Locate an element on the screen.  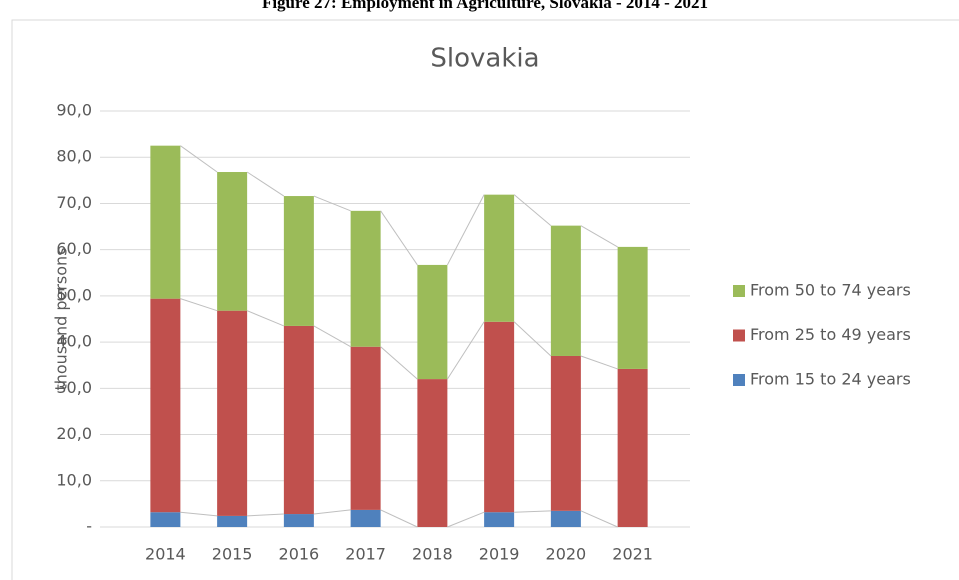
y-axis-label: thousand persons is located at coordinates (61, 318).